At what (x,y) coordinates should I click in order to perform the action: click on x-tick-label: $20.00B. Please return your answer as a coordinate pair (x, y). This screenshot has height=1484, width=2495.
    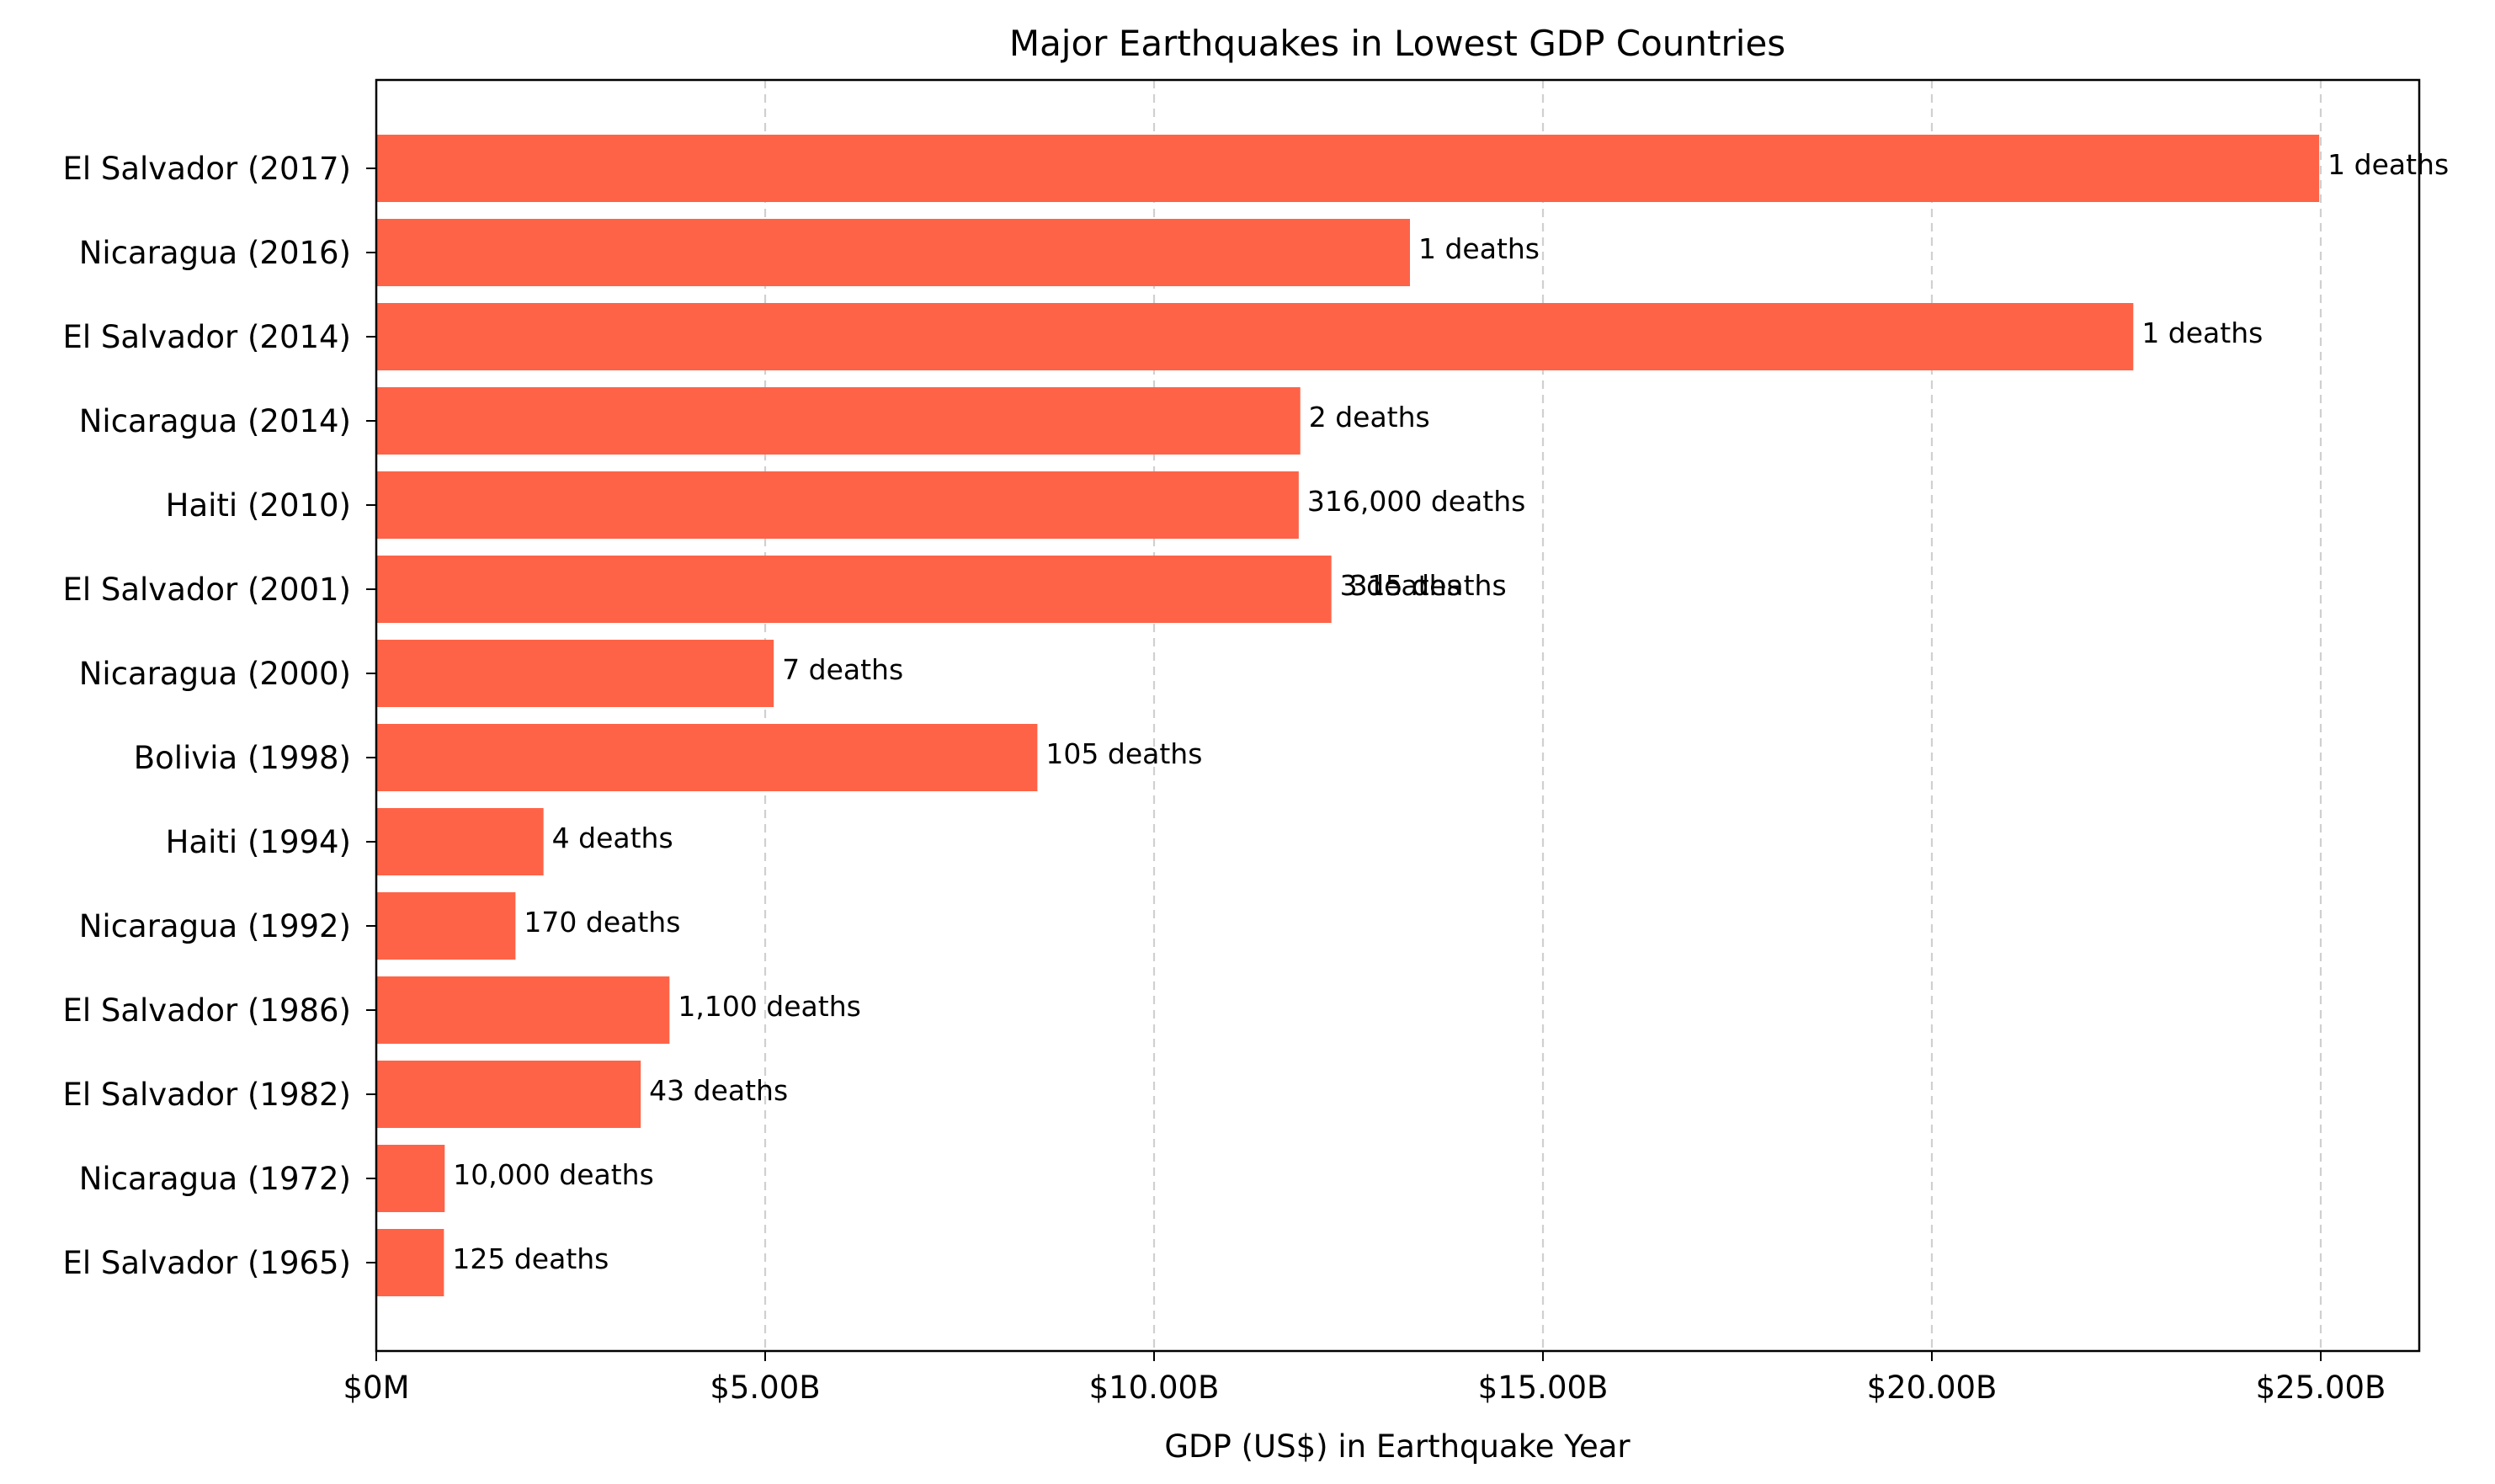
    Looking at the image, I should click on (1932, 1388).